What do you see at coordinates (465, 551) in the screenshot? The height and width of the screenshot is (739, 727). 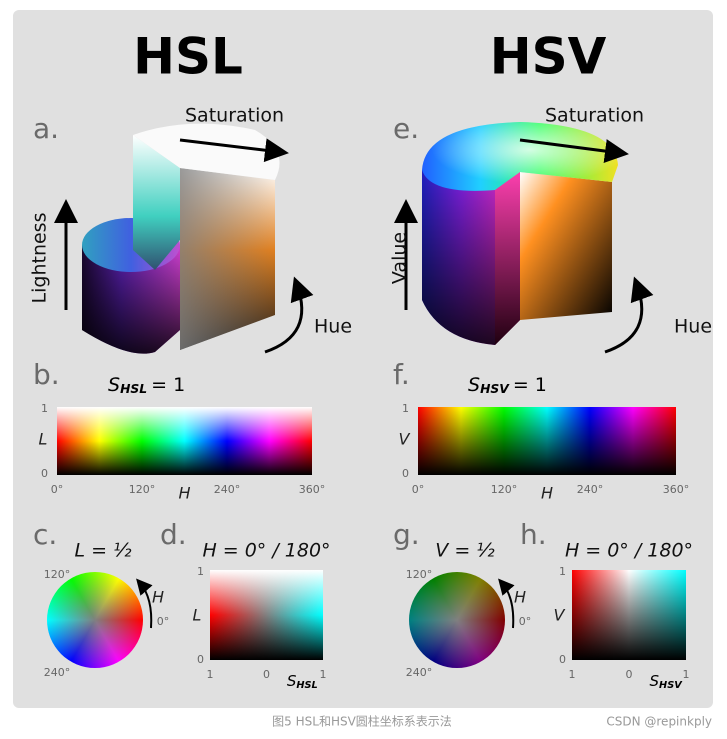 I see `wheel-label: V = ½` at bounding box center [465, 551].